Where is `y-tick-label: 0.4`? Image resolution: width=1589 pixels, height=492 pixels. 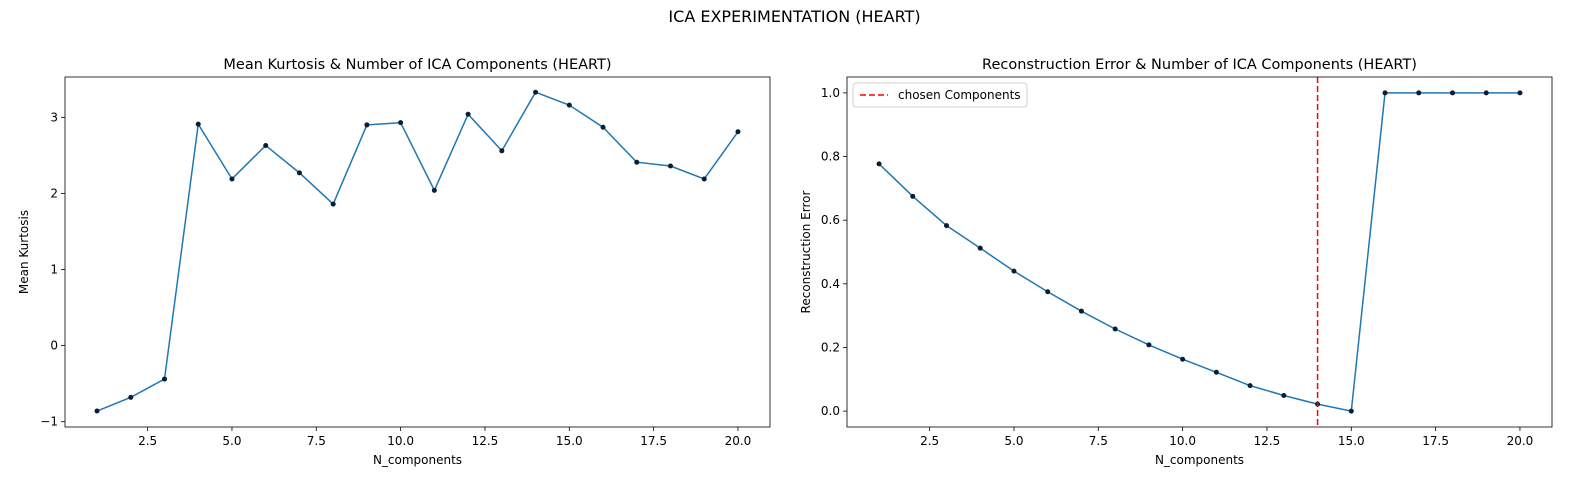
y-tick-label: 0.4 is located at coordinates (830, 284).